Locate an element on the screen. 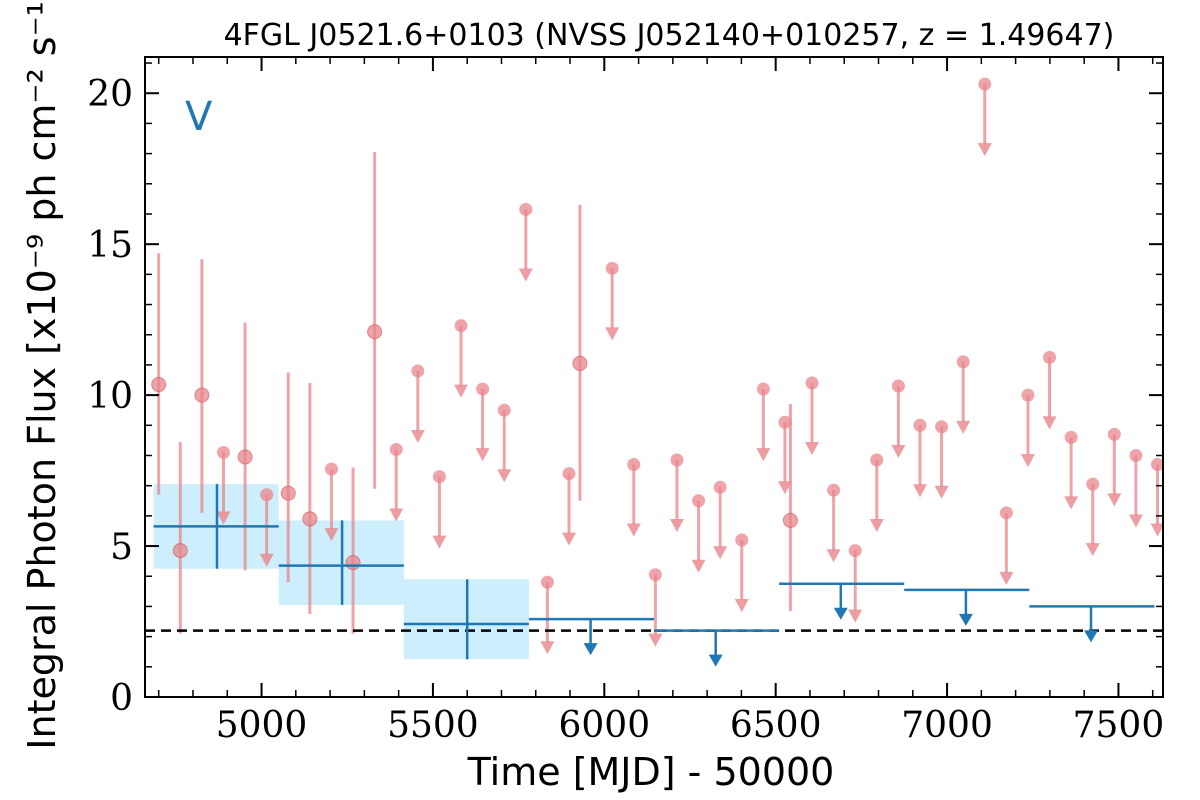 Image resolution: width=1200 pixels, height=800 pixels. x-tick-label: 6500 is located at coordinates (776, 725).